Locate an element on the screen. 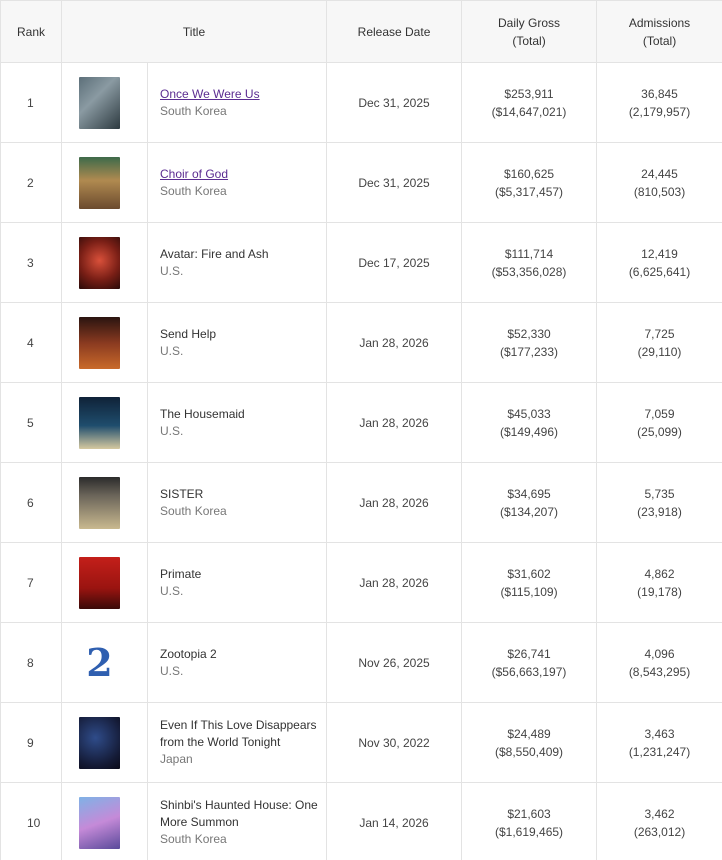  rank-cell: 5 is located at coordinates (31, 422).